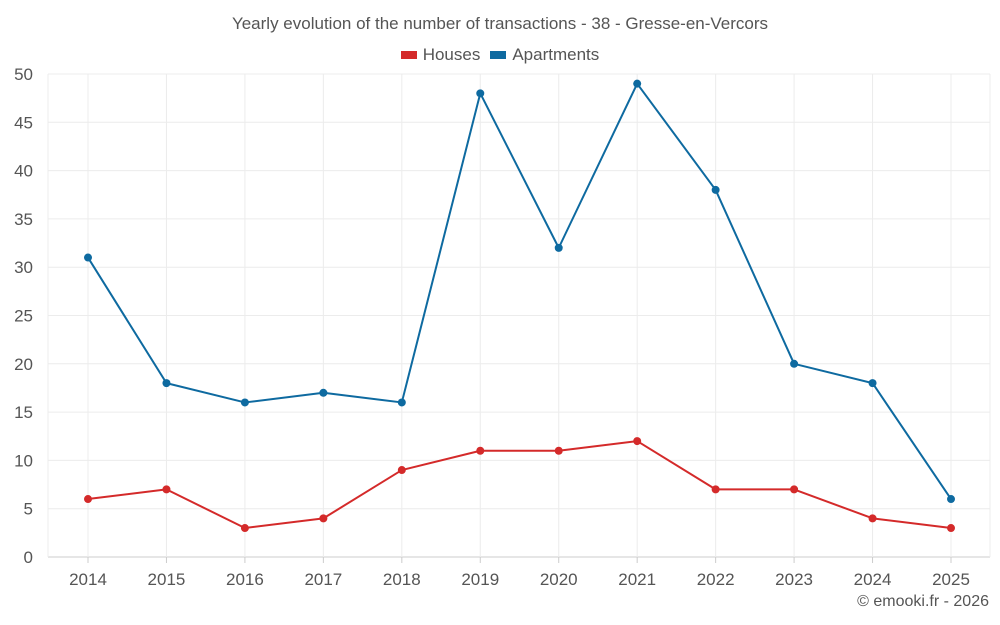 Image resolution: width=1000 pixels, height=625 pixels. I want to click on legend-swatch-houses, so click(408, 55).